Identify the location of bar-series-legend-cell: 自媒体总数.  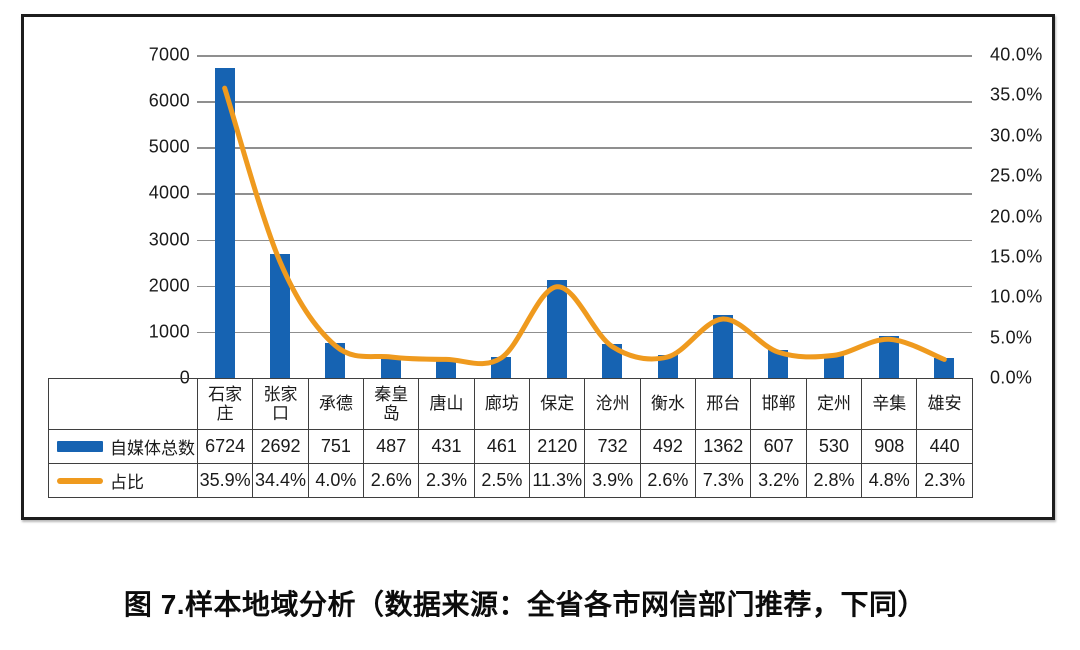
(123, 446).